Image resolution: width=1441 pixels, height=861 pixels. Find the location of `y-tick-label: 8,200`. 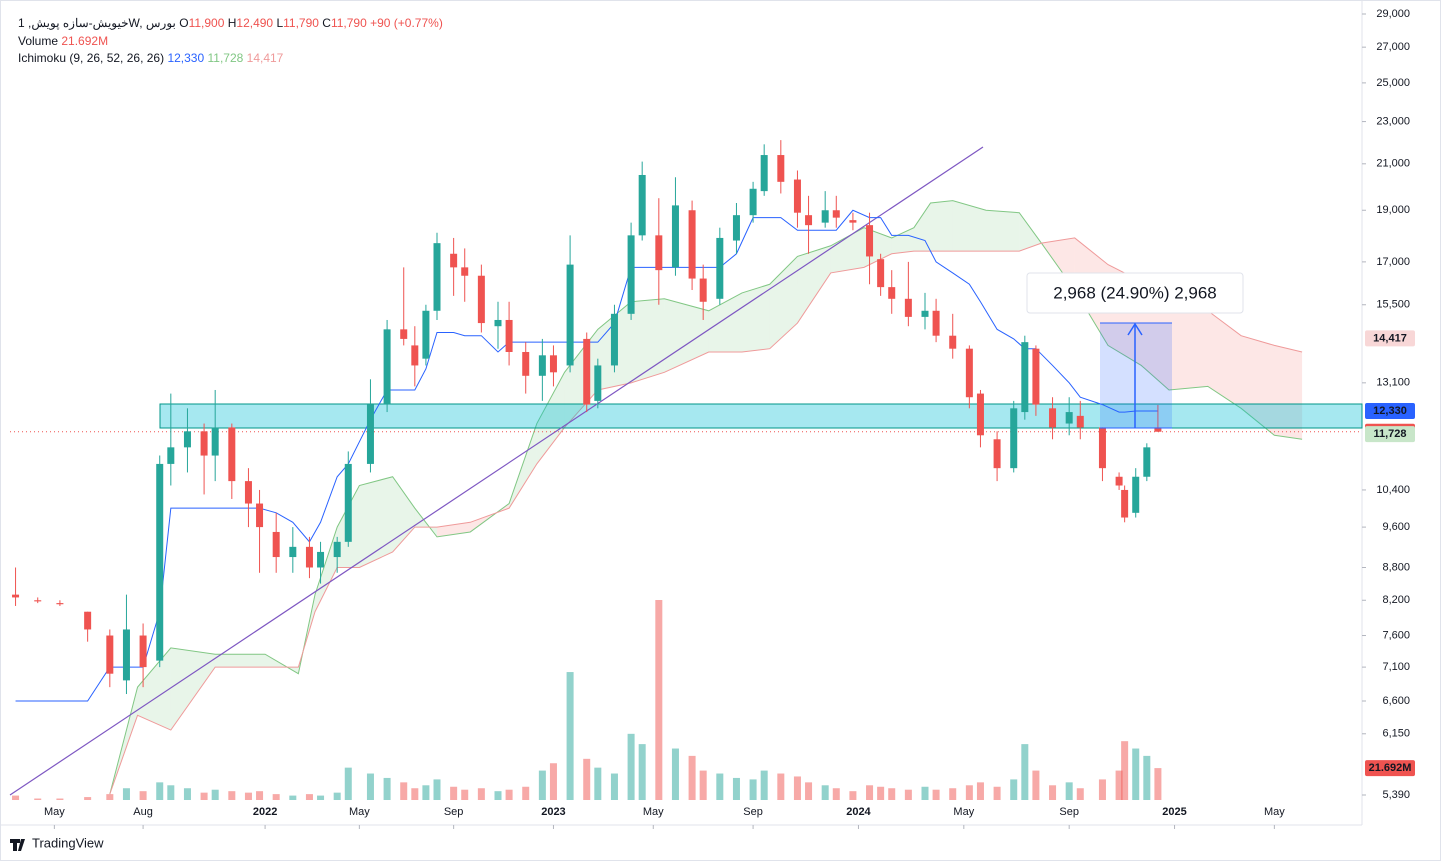

y-tick-label: 8,200 is located at coordinates (1396, 600).